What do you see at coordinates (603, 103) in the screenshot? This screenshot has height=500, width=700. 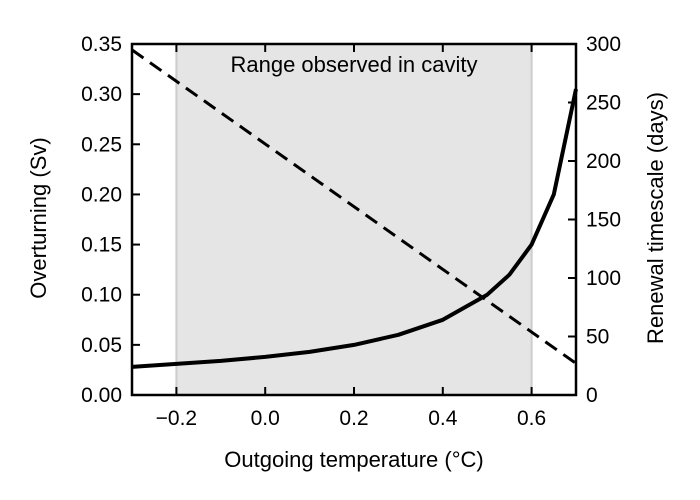 I see `y2-tick-label: 250` at bounding box center [603, 103].